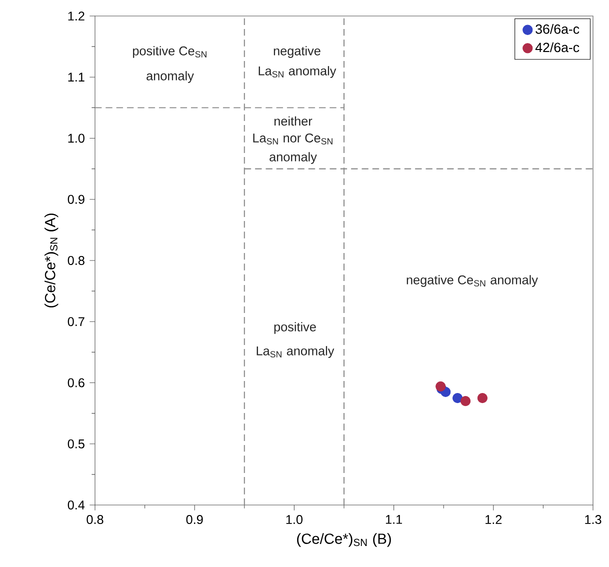 This screenshot has height=567, width=609. What do you see at coordinates (76, 443) in the screenshot?
I see `y-tick-label: 0.5` at bounding box center [76, 443].